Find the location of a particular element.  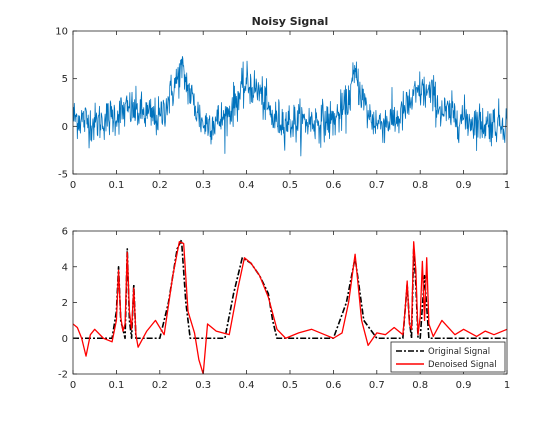

legend-box is located at coordinates (448, 357).